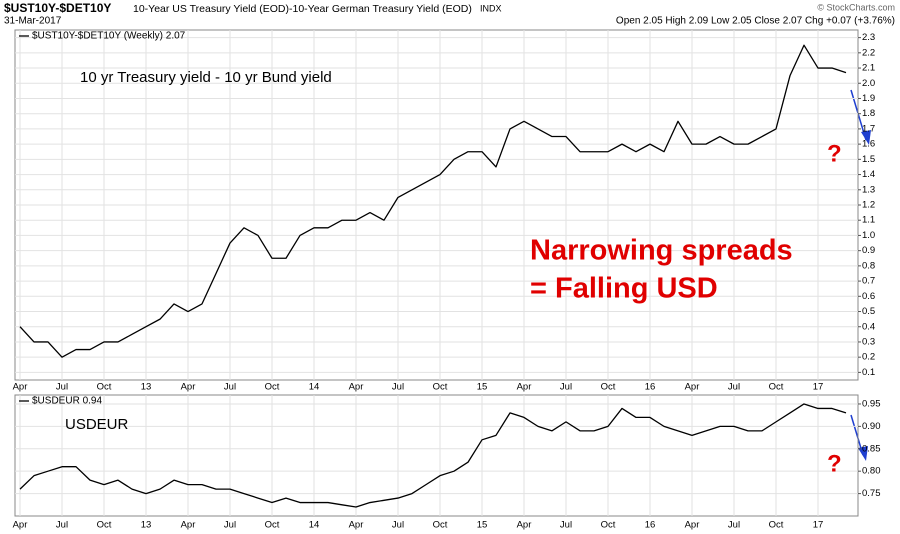 The width and height of the screenshot is (900, 534). I want to click on y-tick-label: 2.3, so click(868, 37).